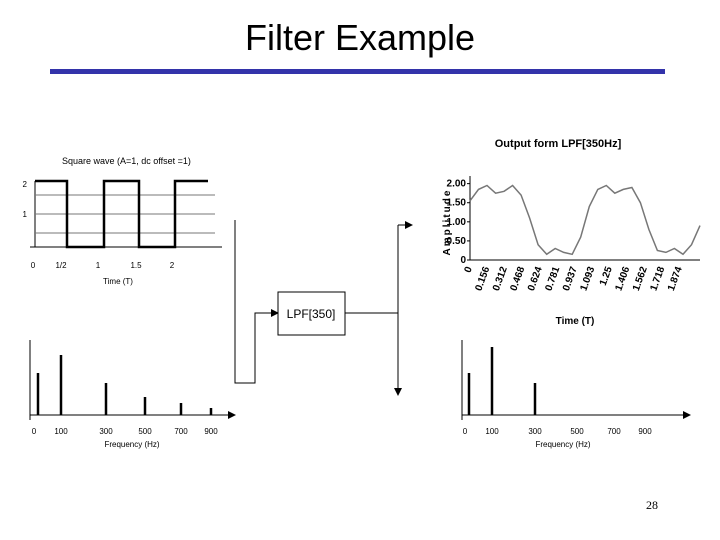 The width and height of the screenshot is (720, 540). Describe the element at coordinates (132, 380) in the screenshot. I see `input-spectrum-axes` at that location.